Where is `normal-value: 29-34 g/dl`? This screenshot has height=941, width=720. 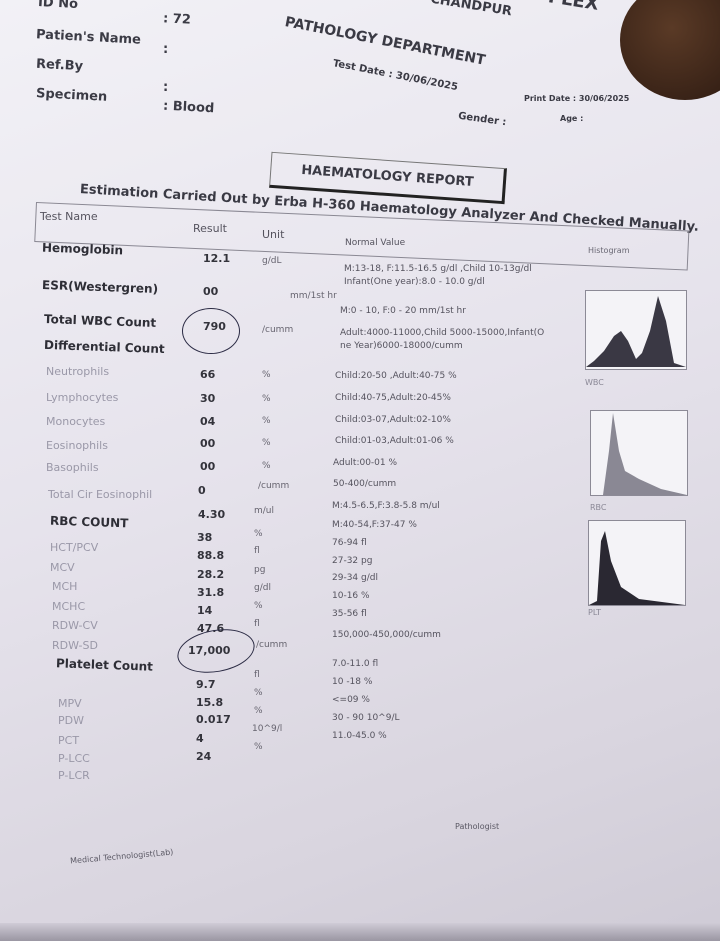
normal-value: 29-34 g/dl is located at coordinates (355, 578).